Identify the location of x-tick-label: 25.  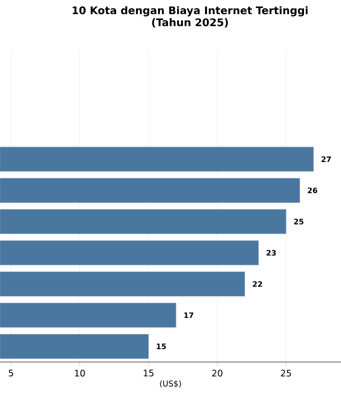
(285, 373).